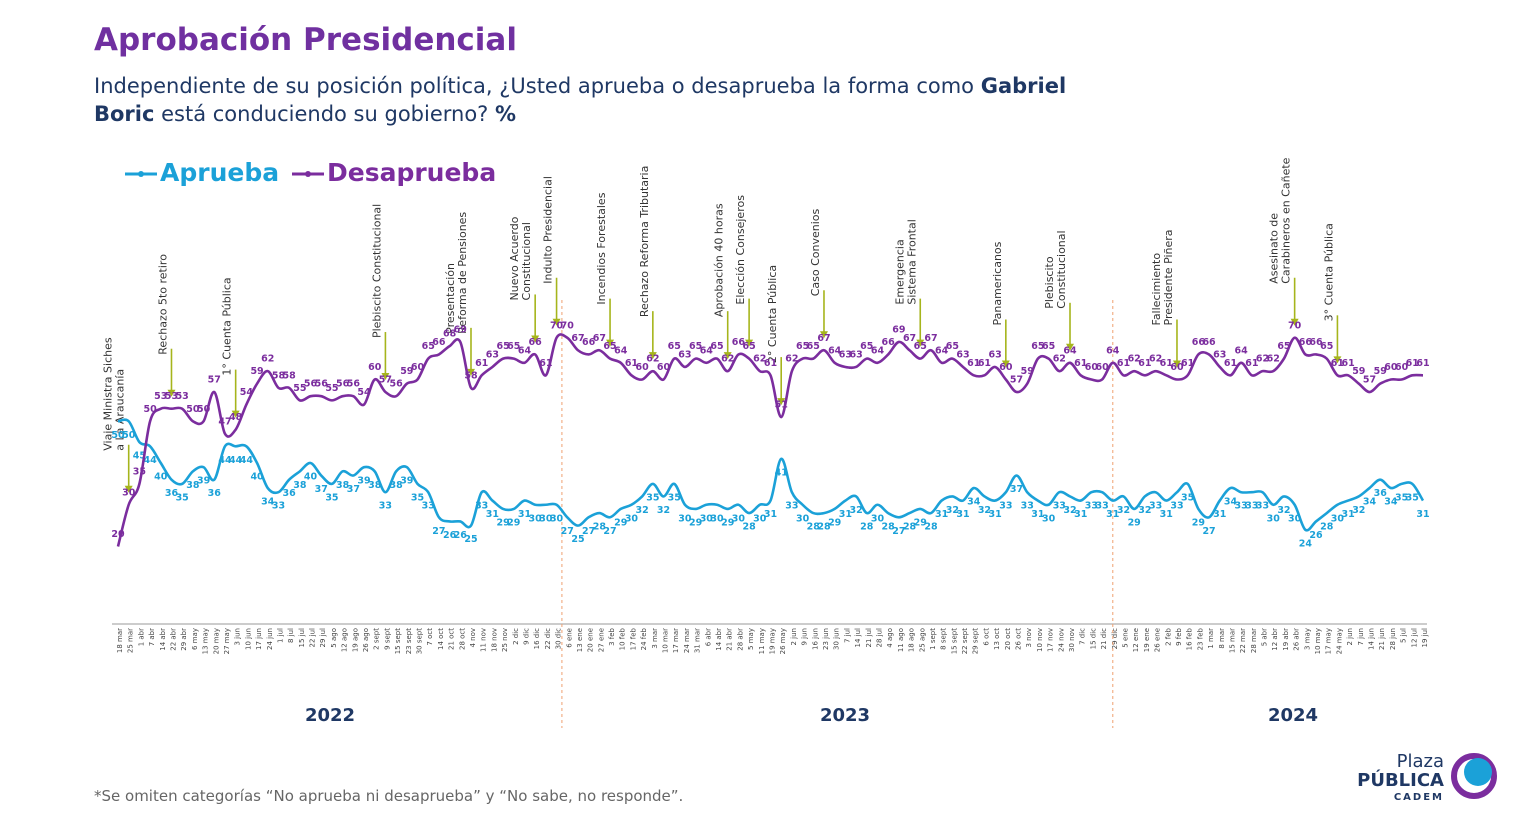 The height and width of the screenshot is (814, 1536). Describe the element at coordinates (387, 639) in the screenshot. I see `x-tick-label: 9 sept` at that location.